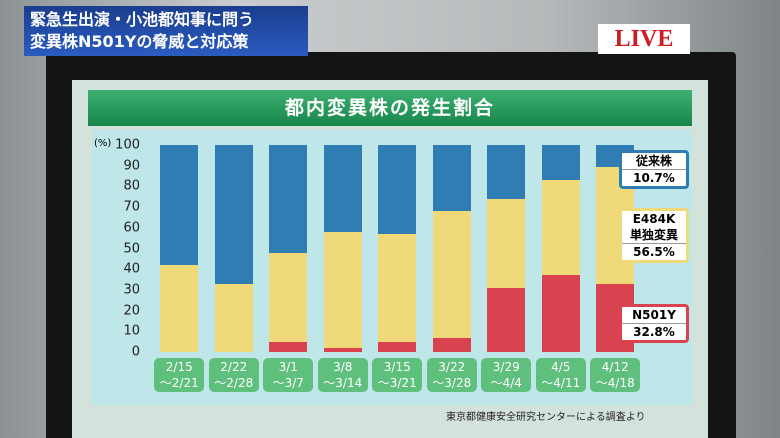  I want to click on legend-callout: E484K 単独変異 56.5%, so click(654, 235).